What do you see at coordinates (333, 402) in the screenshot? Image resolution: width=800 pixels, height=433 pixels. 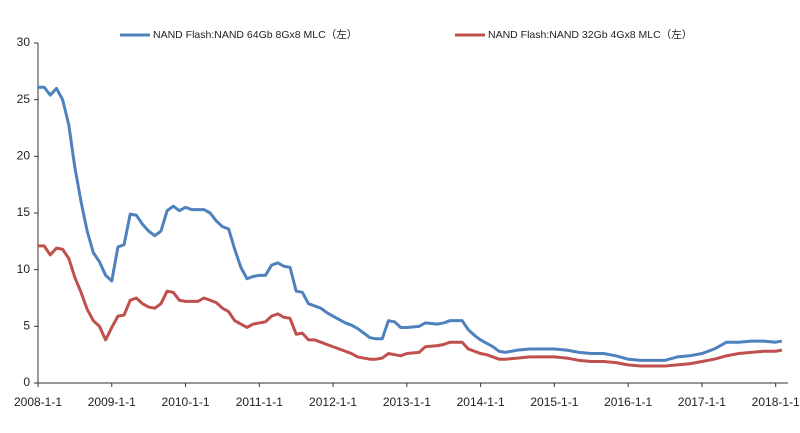 I see `x-tick-label: 2012-1-1` at bounding box center [333, 402].